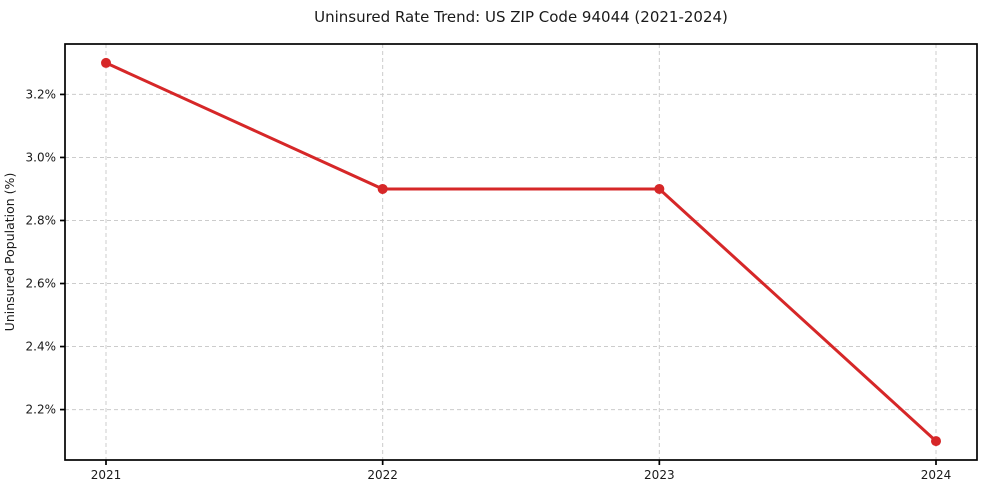 The image size is (989, 490). Describe the element at coordinates (41, 347) in the screenshot. I see `y-tick-label: 2.4%` at that location.